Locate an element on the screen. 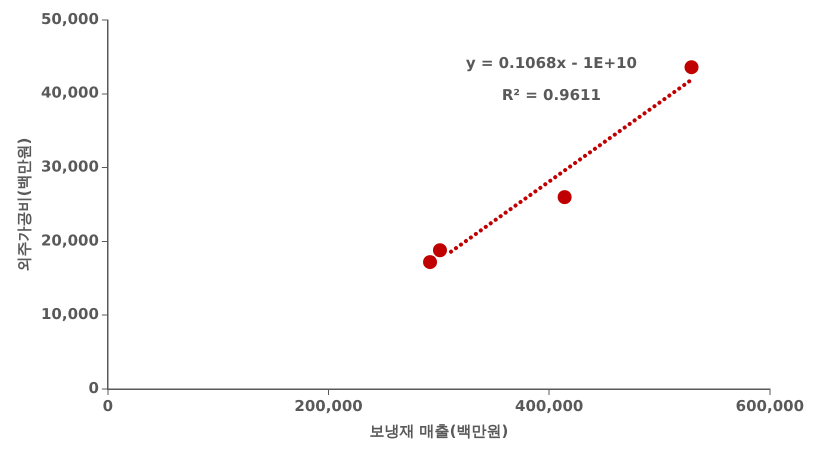 This screenshot has height=457, width=815. annotation: R² = 0.9611 is located at coordinates (551, 95).